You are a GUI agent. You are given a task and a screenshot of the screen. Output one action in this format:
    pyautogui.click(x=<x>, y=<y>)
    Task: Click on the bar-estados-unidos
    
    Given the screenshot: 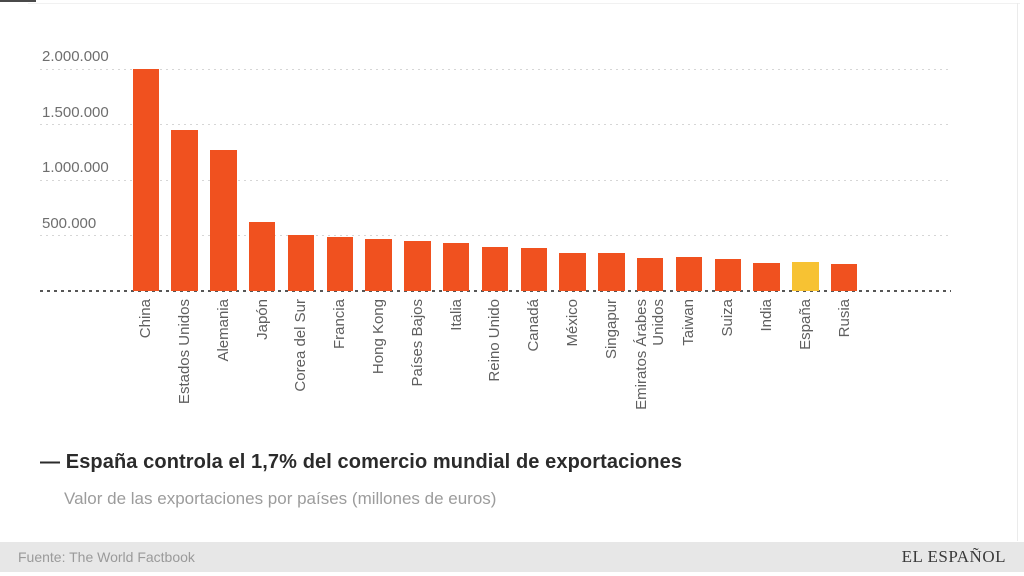 What is the action you would take?
    pyautogui.click(x=184, y=210)
    